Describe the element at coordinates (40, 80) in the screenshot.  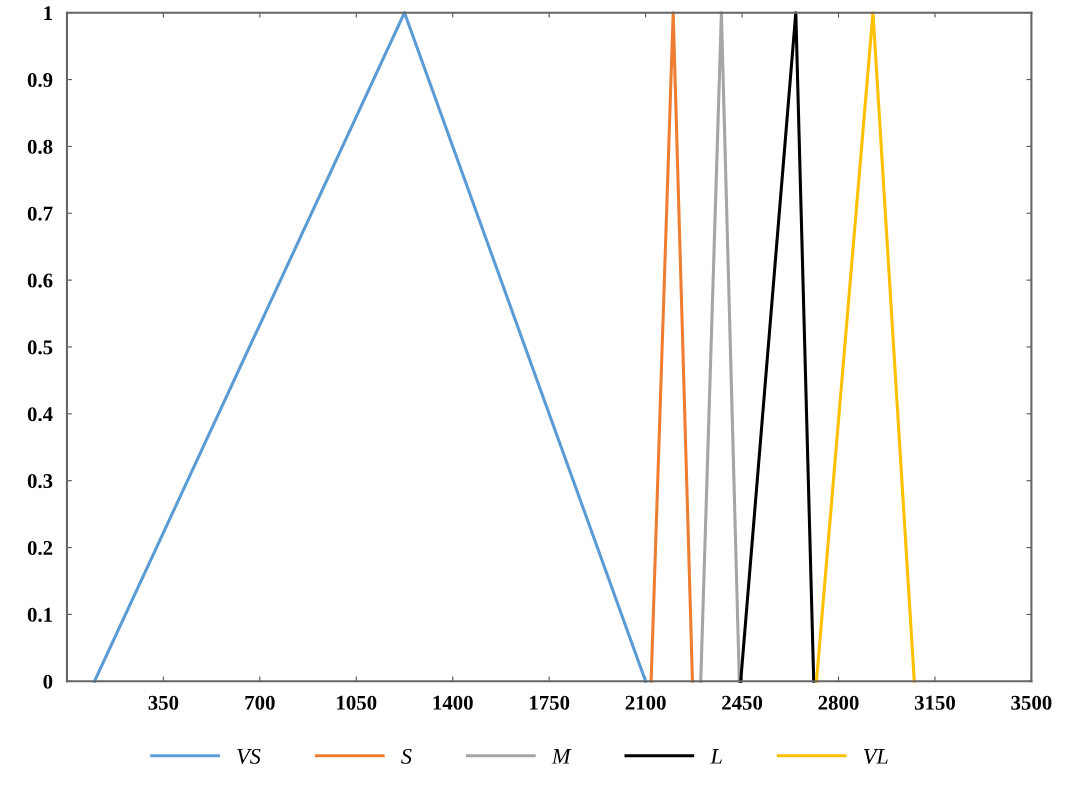
I see `y-tick-label: 0.9` at that location.